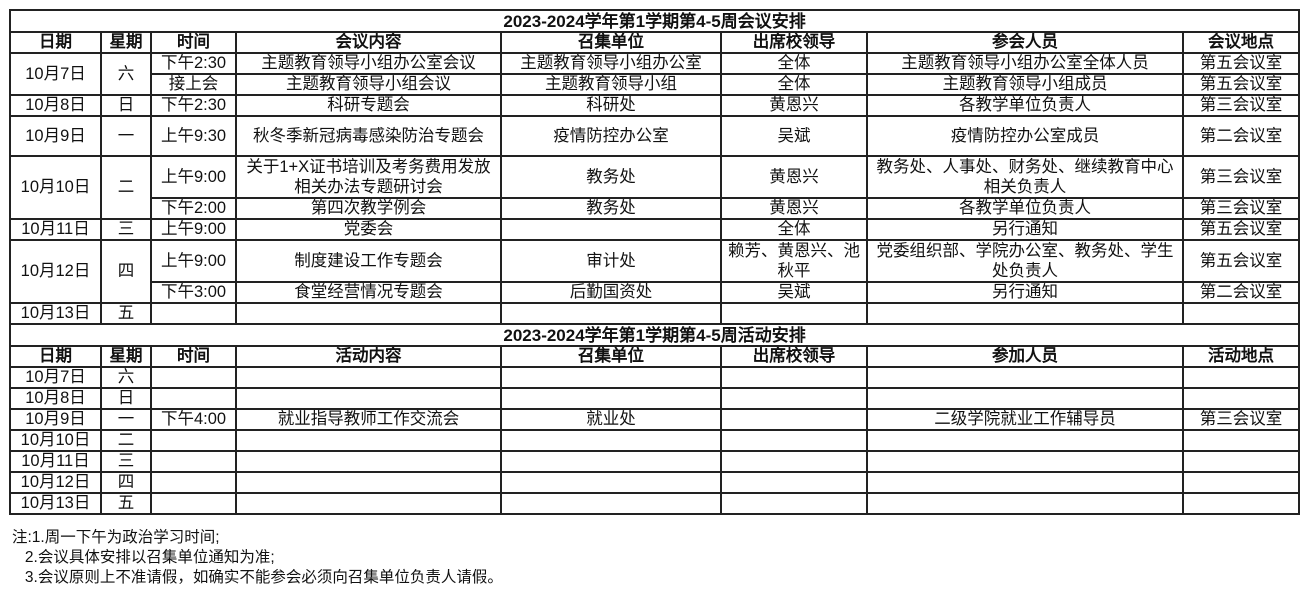 Image resolution: width=1305 pixels, height=598 pixels. Describe the element at coordinates (126, 105) in the screenshot. I see `weekday-cell: 日` at that location.